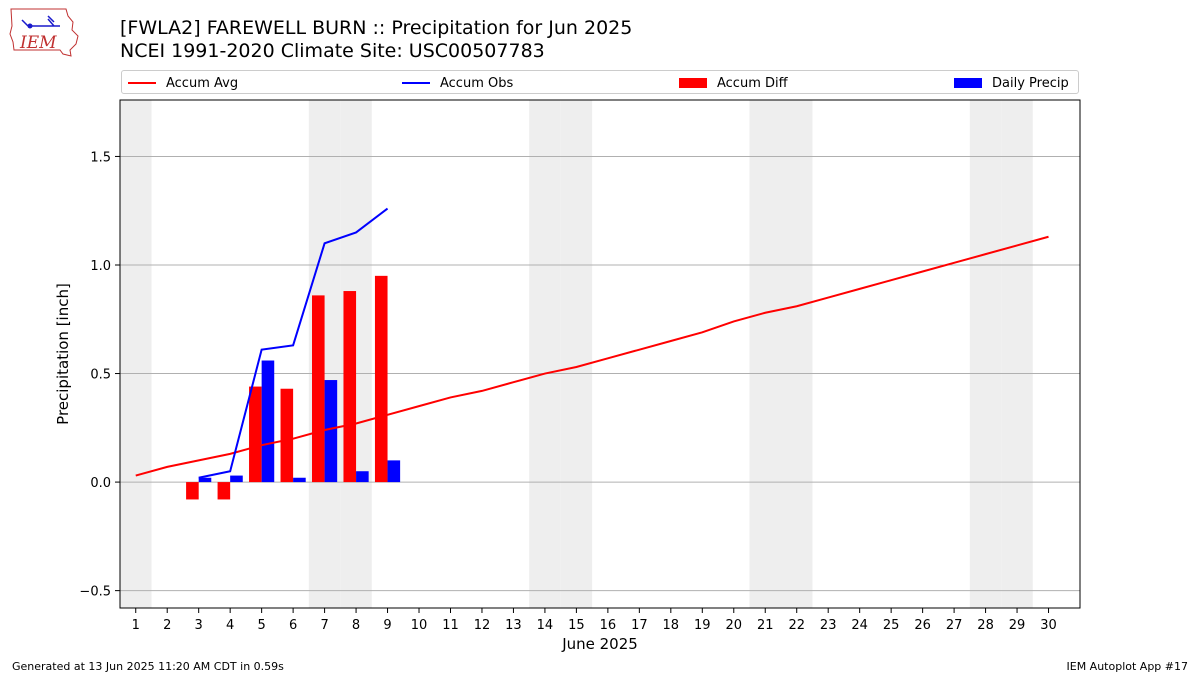  What do you see at coordinates (199, 625) in the screenshot?
I see `x-tick-label-3: 3` at bounding box center [199, 625].